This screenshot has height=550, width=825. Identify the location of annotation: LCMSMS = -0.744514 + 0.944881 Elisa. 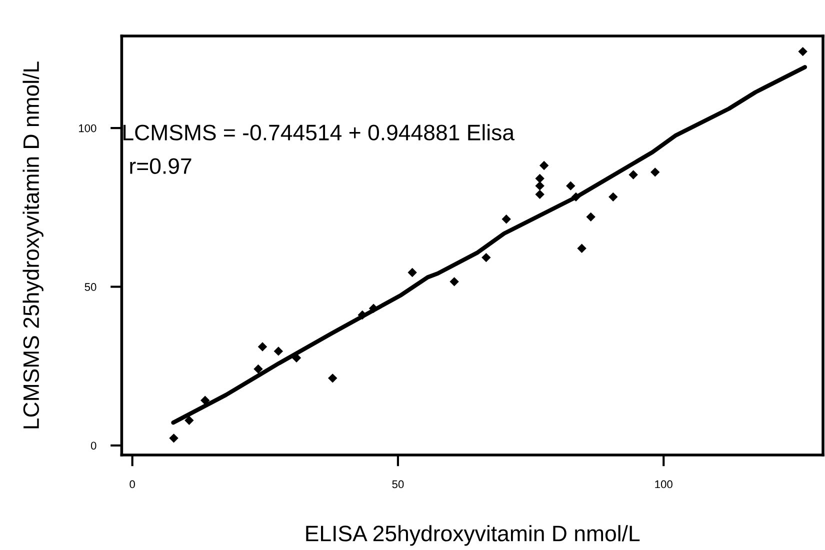
(319, 132).